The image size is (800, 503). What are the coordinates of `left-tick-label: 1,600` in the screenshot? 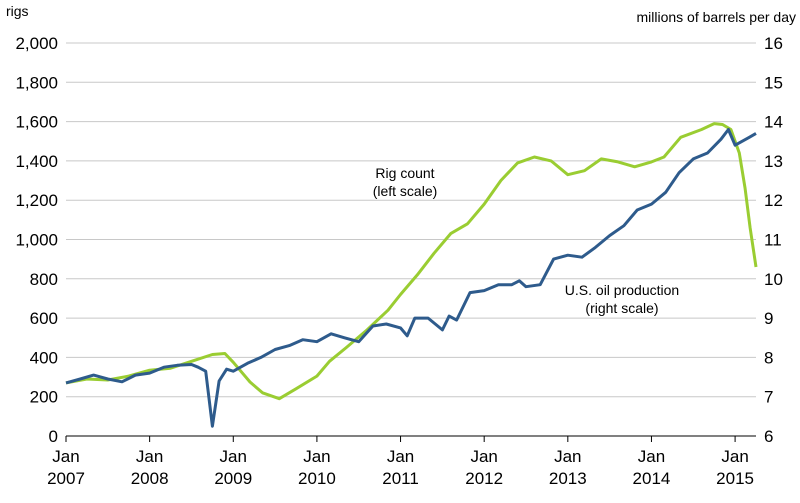 It's located at (36, 122).